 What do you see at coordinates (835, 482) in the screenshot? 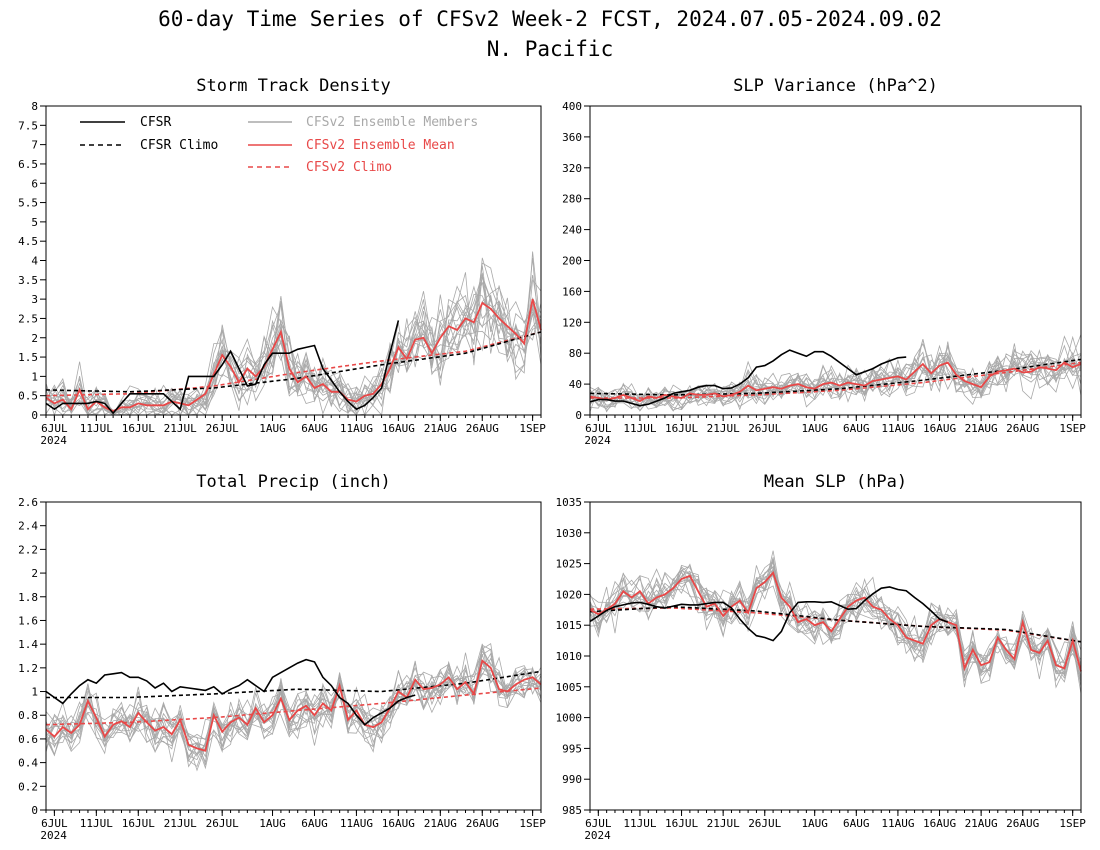
I see `panel-title: Mean SLP (hPa)` at bounding box center [835, 482].